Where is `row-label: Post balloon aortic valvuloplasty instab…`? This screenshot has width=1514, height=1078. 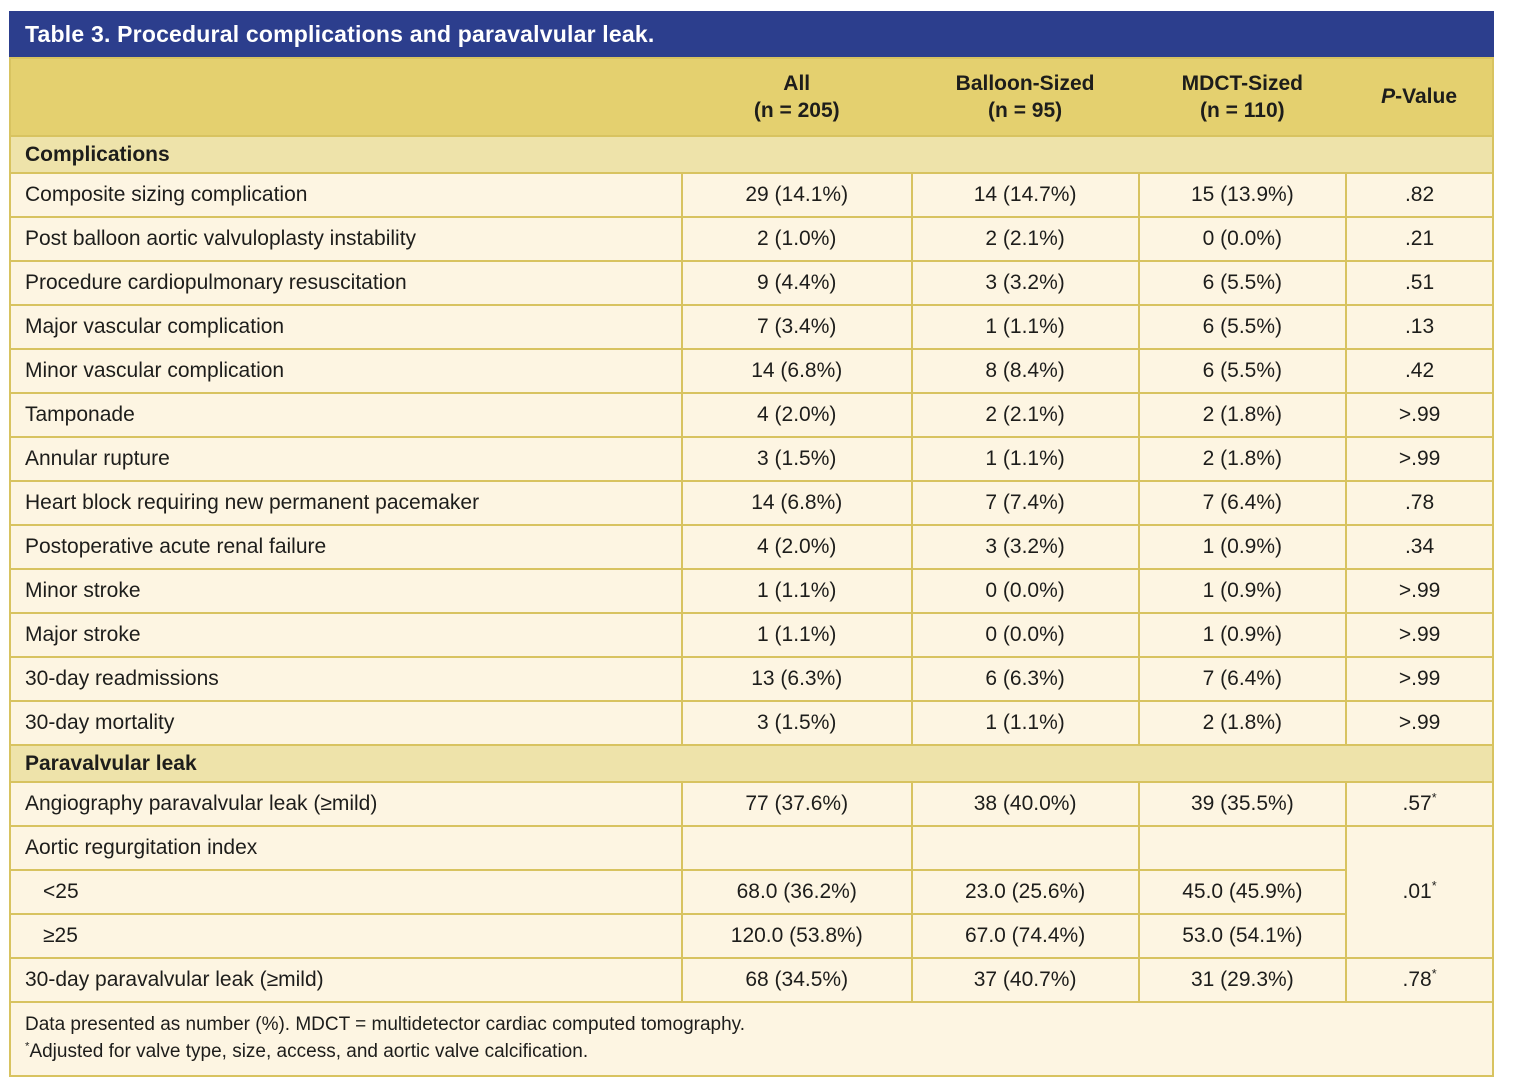
row-label: Post balloon aortic valvuloplasty instab… is located at coordinates (346, 239).